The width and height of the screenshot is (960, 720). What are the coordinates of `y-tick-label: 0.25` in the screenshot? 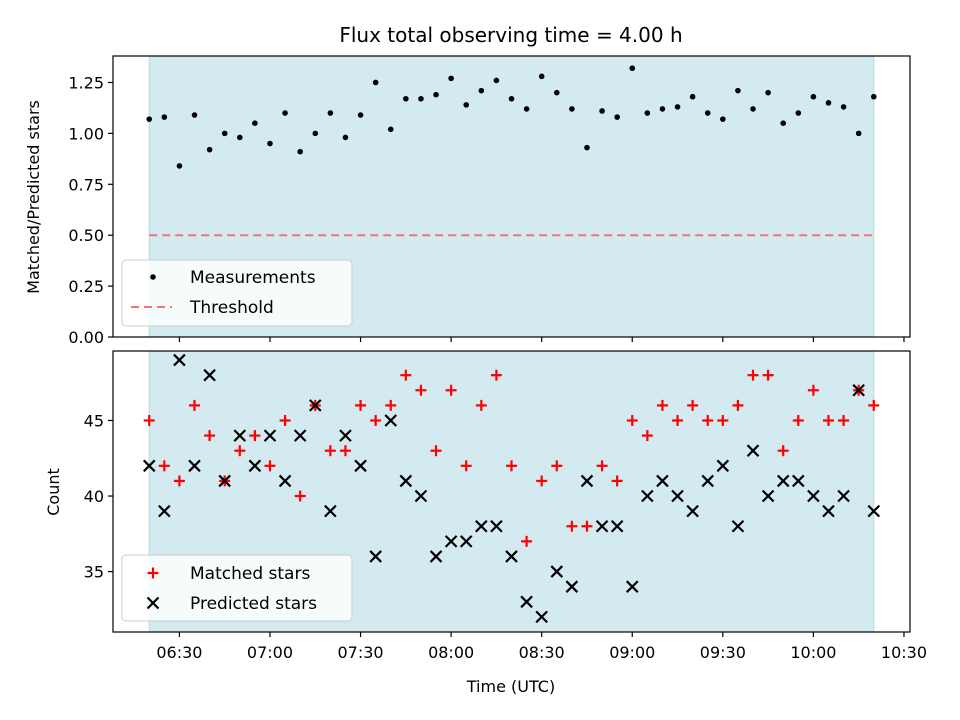 It's located at (86, 286).